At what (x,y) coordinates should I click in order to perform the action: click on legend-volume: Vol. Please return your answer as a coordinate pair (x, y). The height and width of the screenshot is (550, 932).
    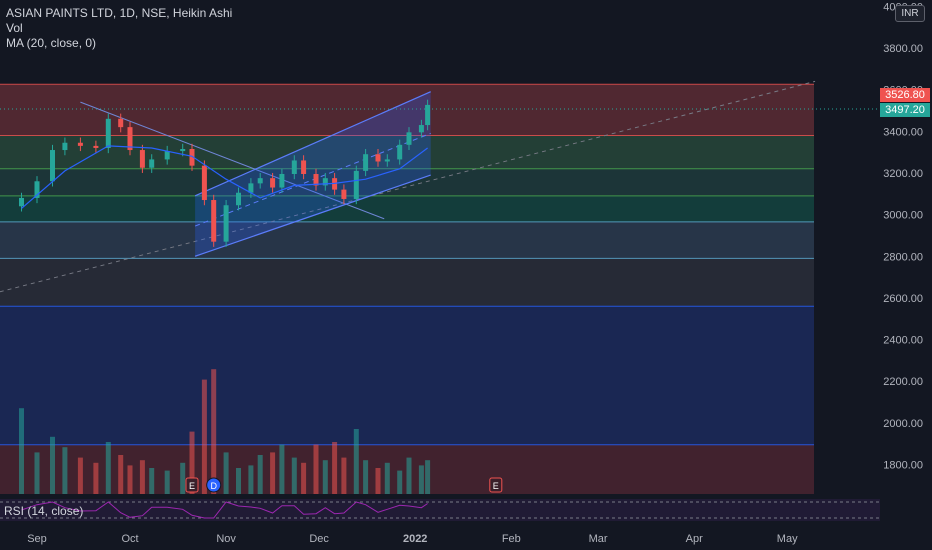
    Looking at the image, I should click on (14, 28).